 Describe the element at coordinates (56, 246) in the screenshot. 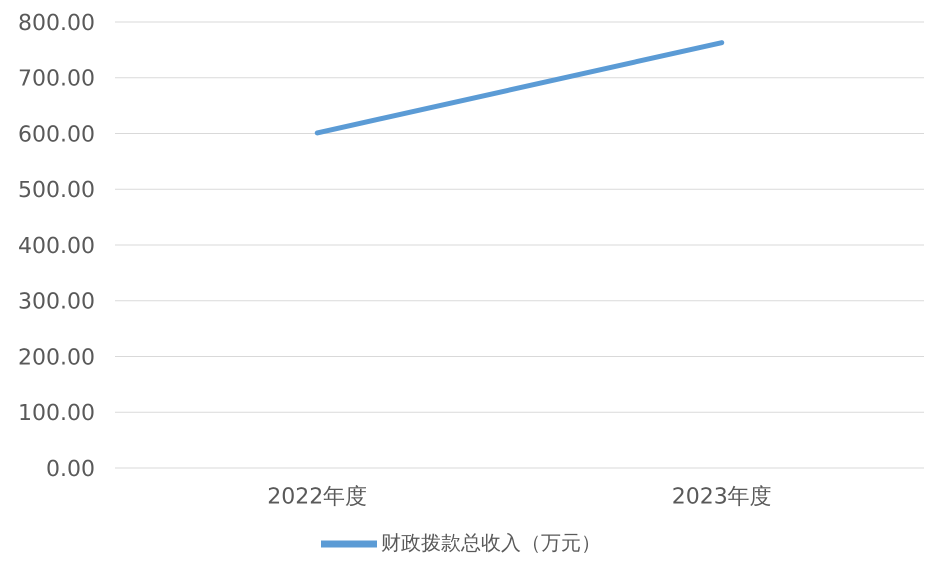

I see `y-tick-label: 400.00` at that location.